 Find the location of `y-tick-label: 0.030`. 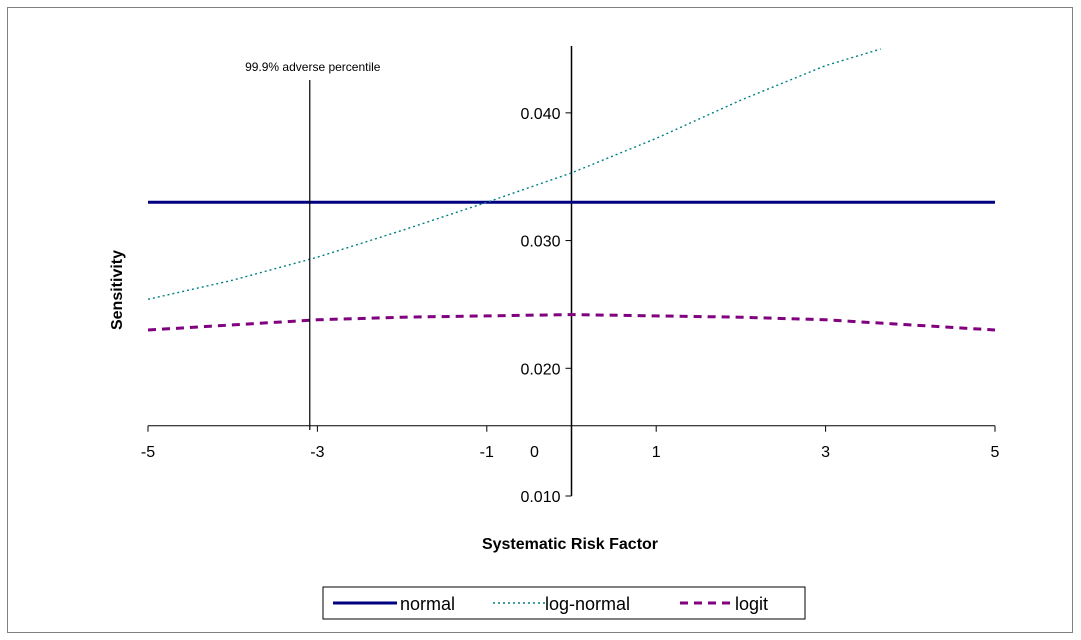

y-tick-label: 0.030 is located at coordinates (540, 242).